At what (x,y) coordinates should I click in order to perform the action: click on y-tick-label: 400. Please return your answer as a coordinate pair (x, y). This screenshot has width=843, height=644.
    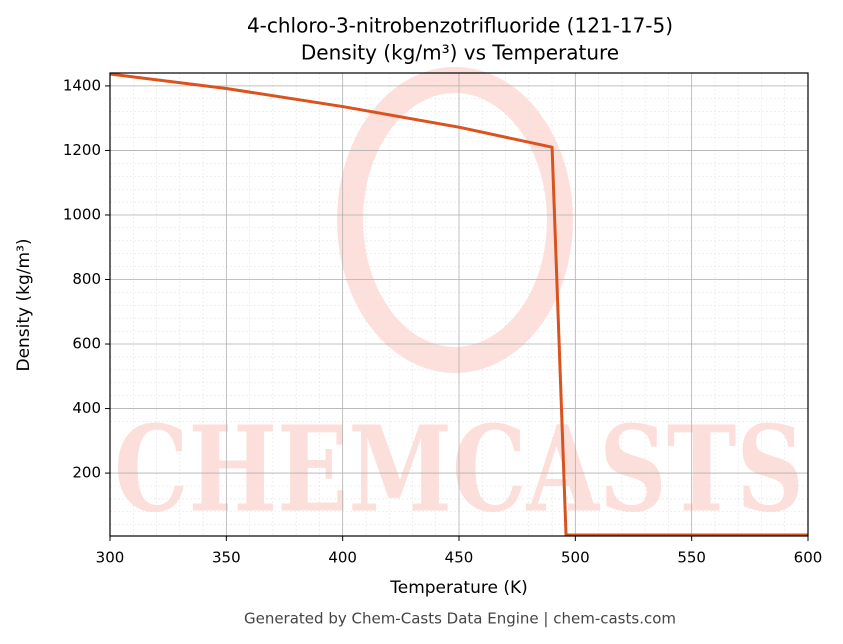
    Looking at the image, I should click on (86, 408).